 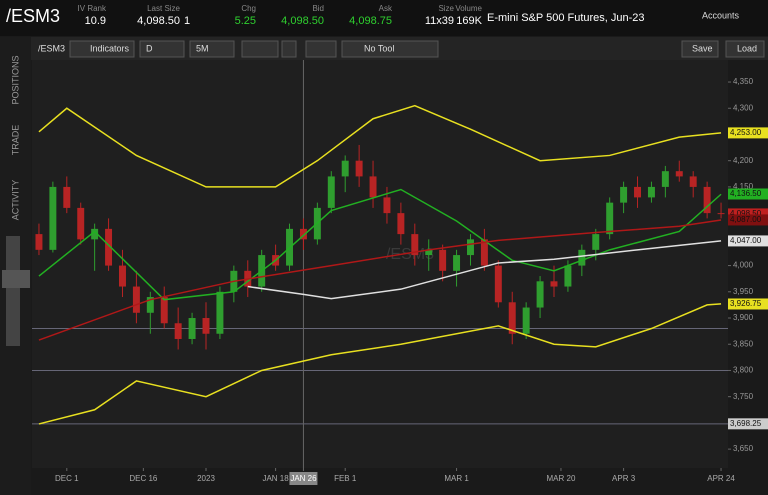 What do you see at coordinates (15, 79) in the screenshot?
I see `sidebar-tab: POSITIONS` at bounding box center [15, 79].